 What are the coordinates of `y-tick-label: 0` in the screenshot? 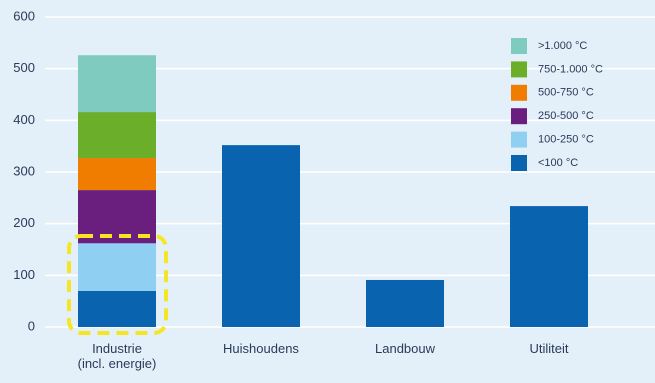 It's located at (31, 325).